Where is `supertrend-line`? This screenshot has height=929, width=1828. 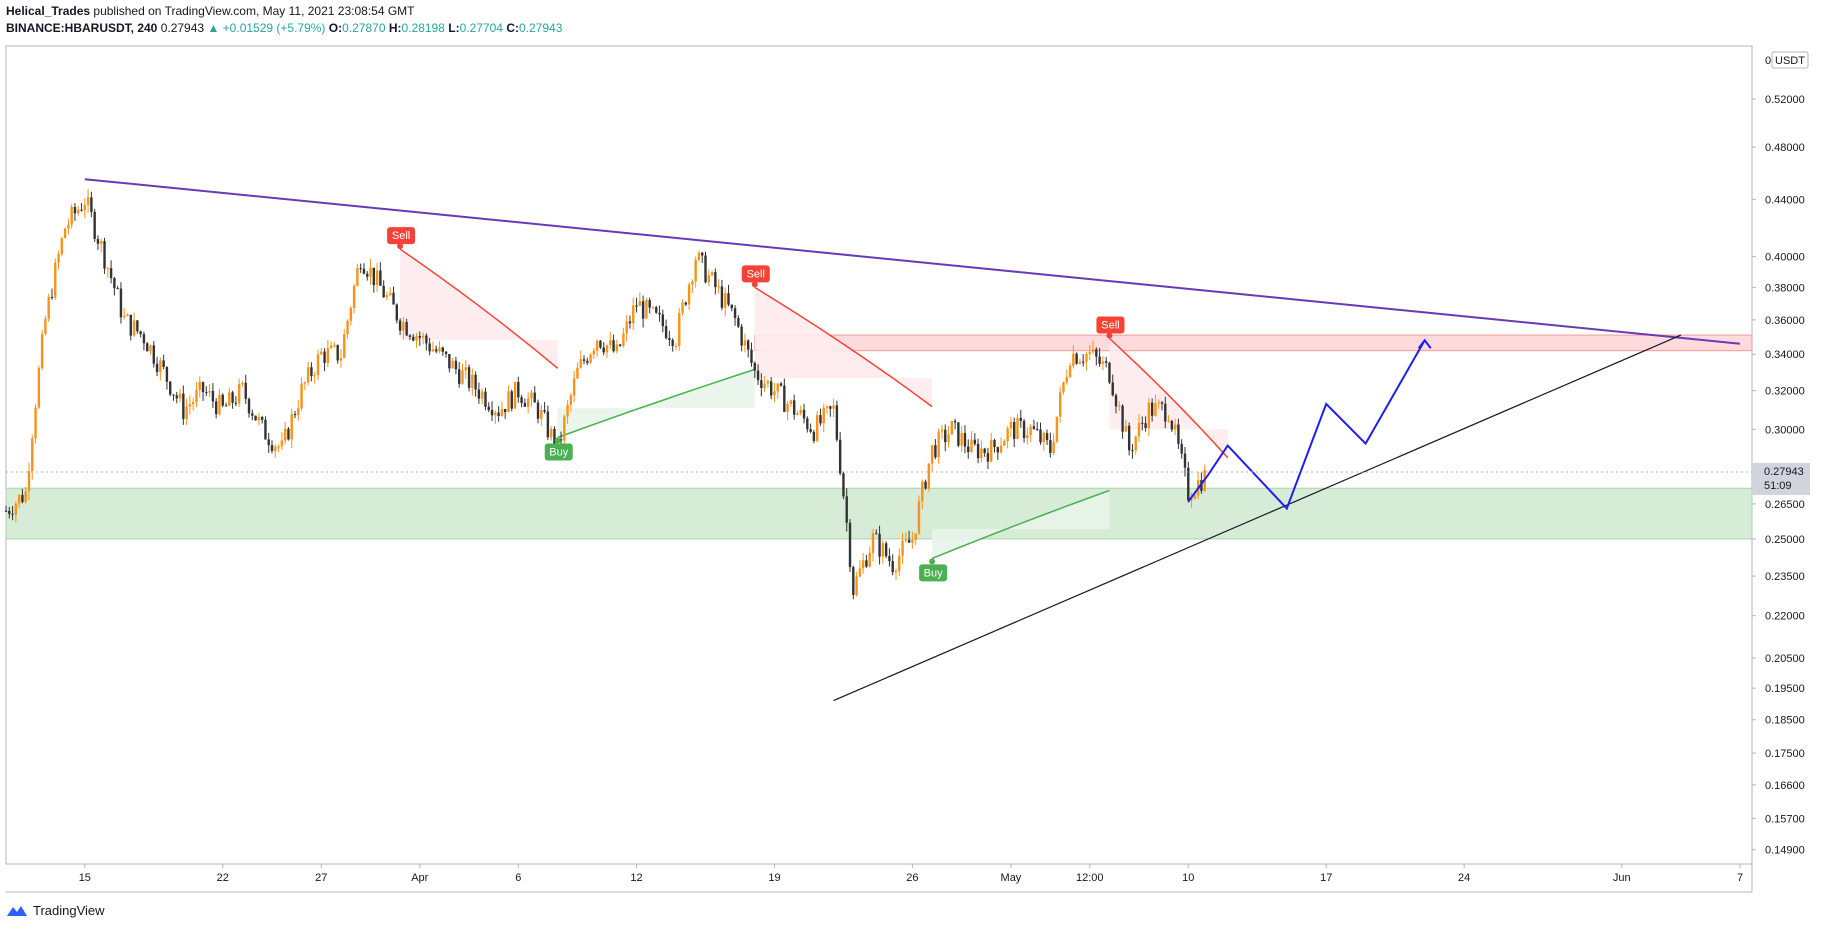 supertrend-line is located at coordinates (656, 403).